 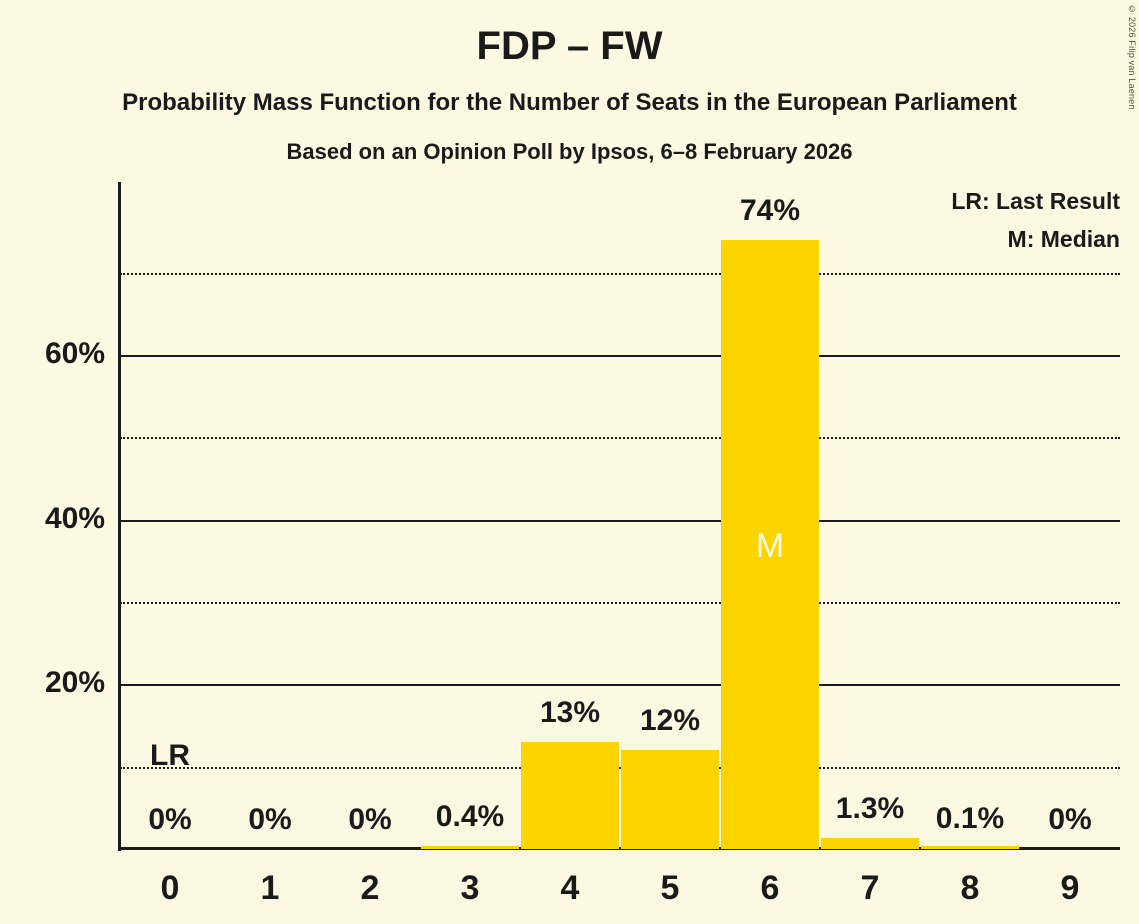 I want to click on gridline-70pct, so click(x=620, y=273).